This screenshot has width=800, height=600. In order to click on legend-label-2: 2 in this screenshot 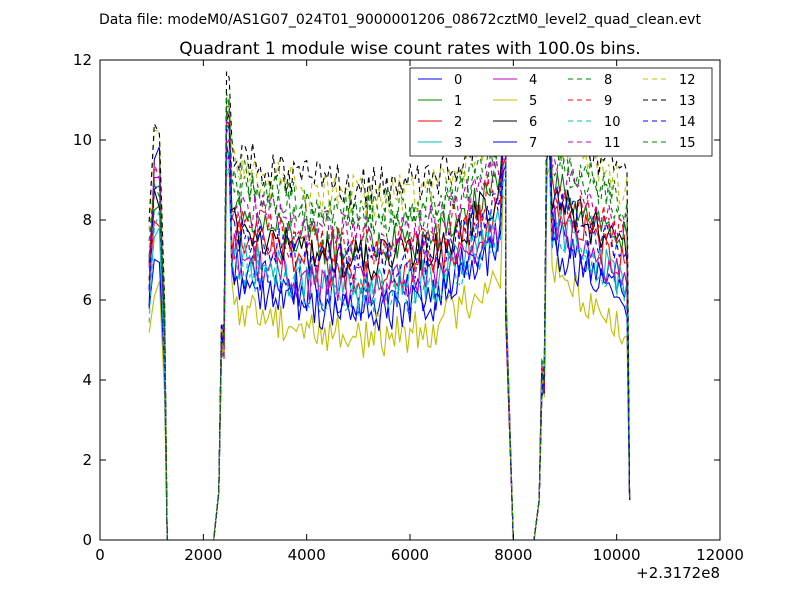, I will do `click(458, 122)`.